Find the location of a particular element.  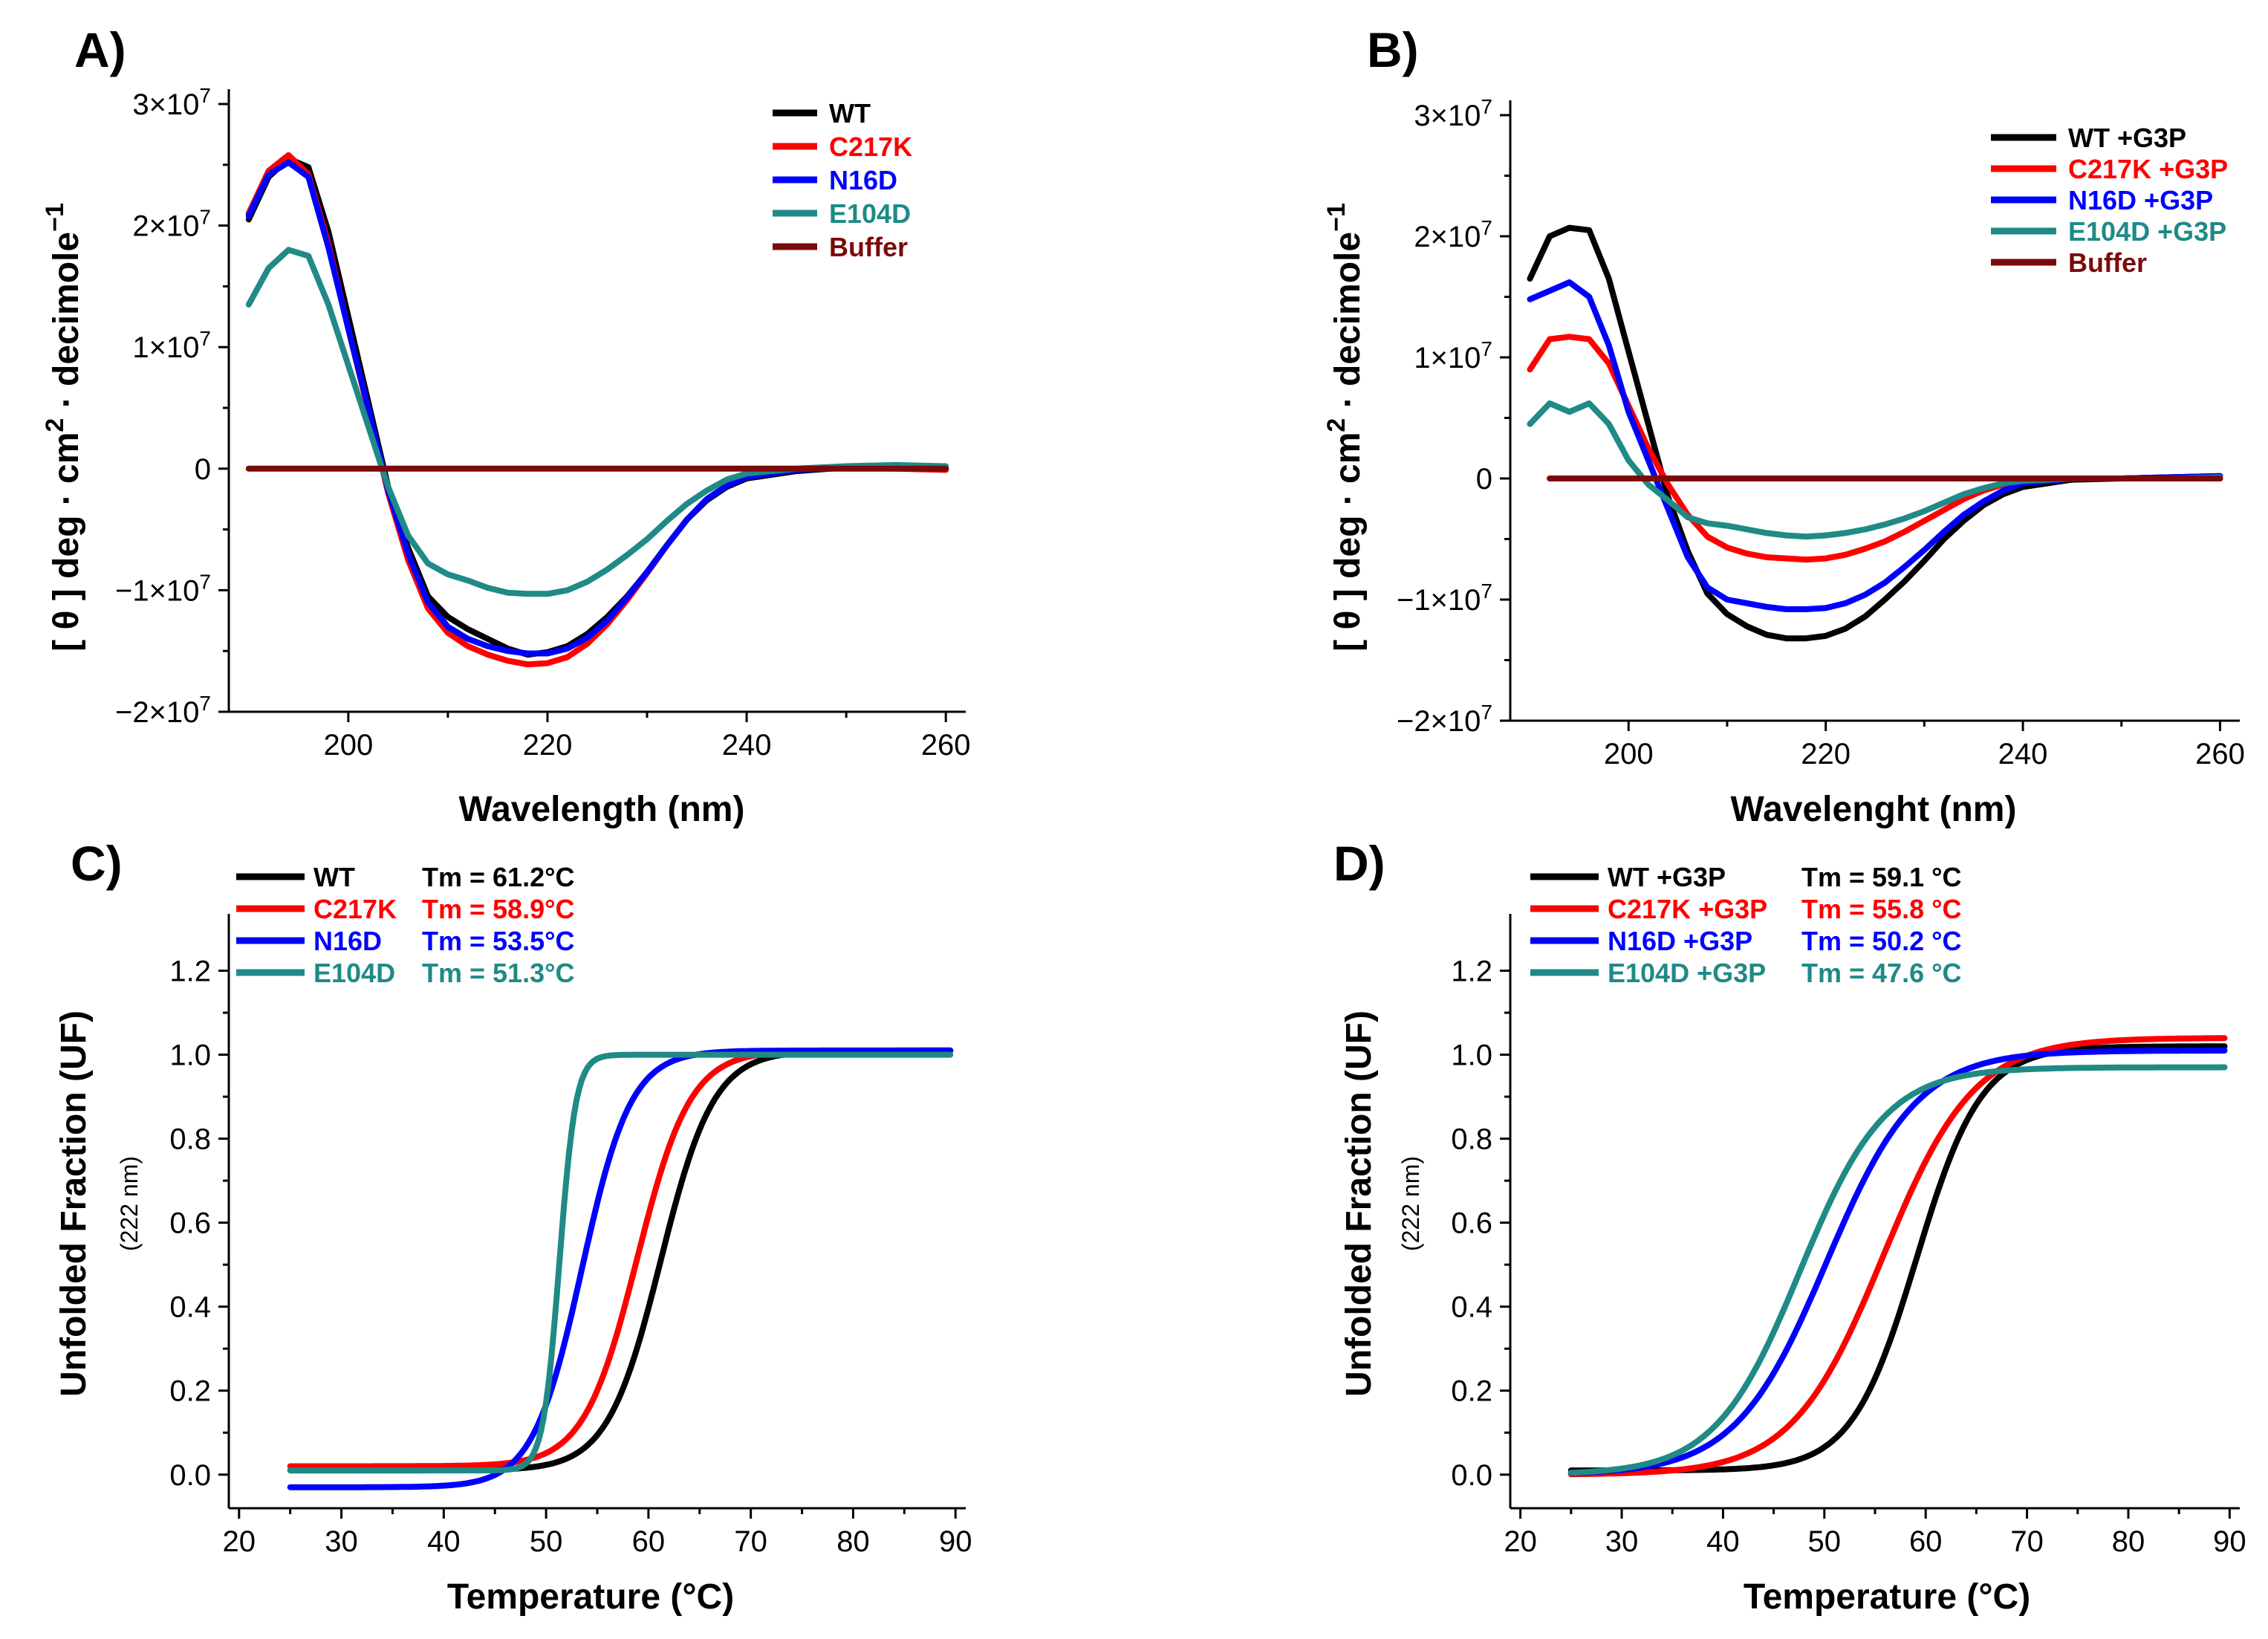

panel-a-y-tick-label-3-107-base: 3×10 is located at coordinates (165, 104).